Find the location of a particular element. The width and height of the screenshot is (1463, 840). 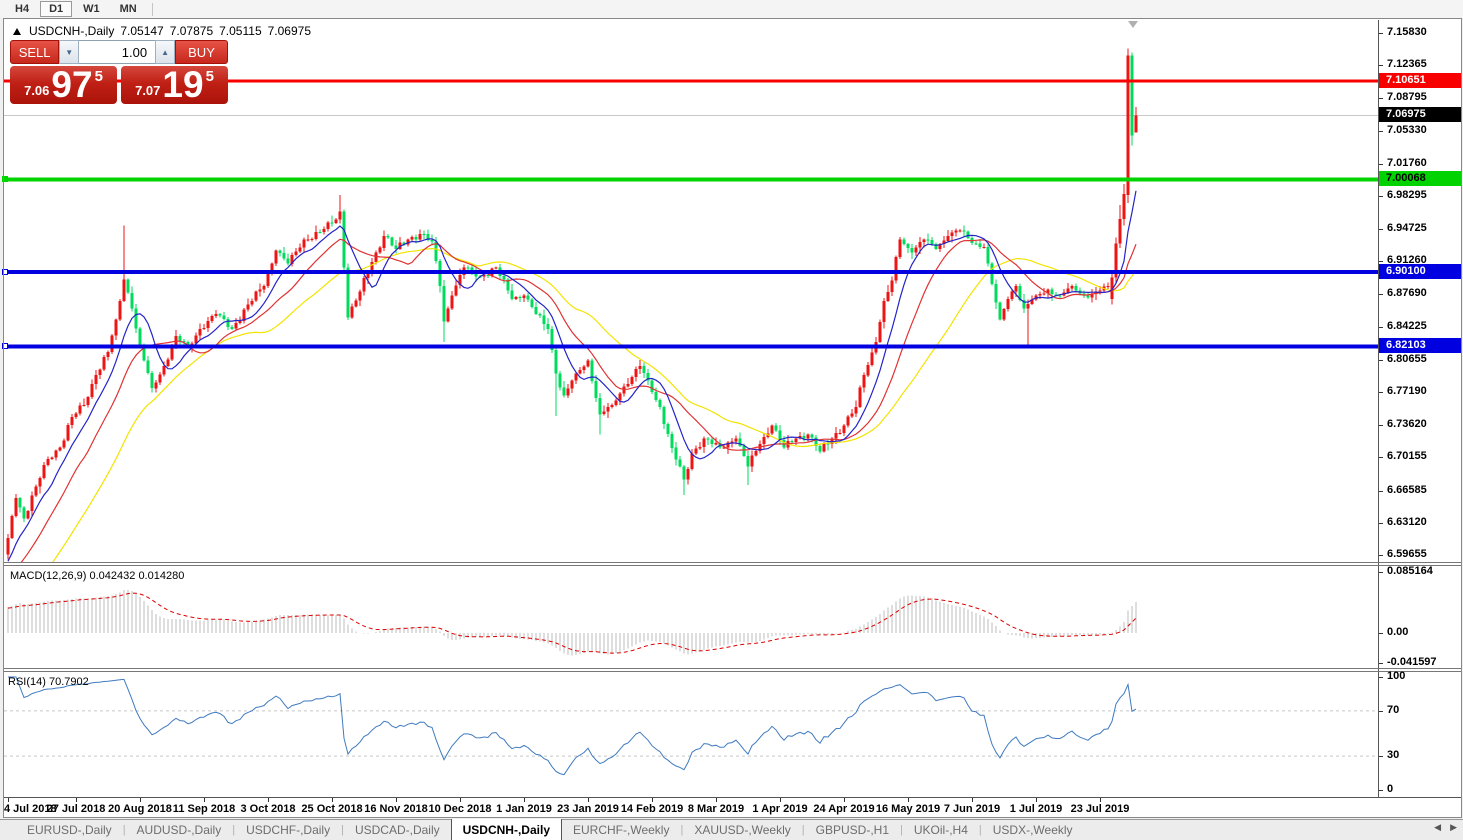

price-tick-label: 7.05330 is located at coordinates (1407, 129).